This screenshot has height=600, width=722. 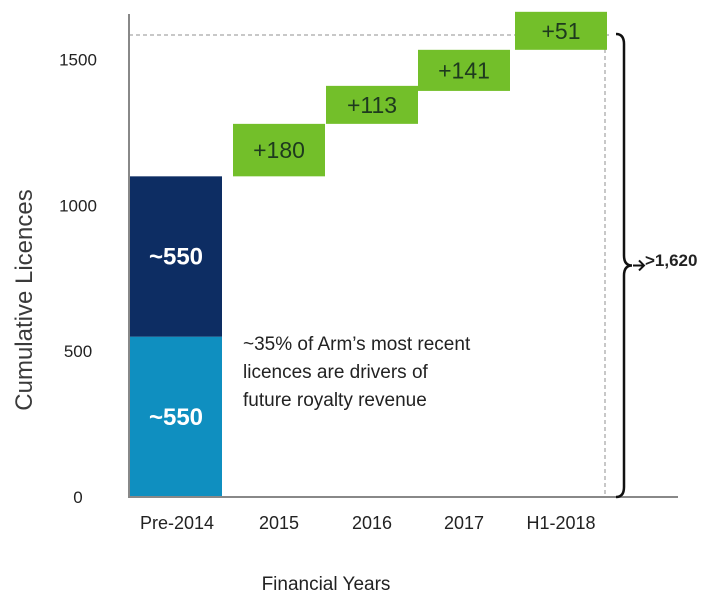 What do you see at coordinates (78, 205) in the screenshot?
I see `y-tick-label-1000: 1000` at bounding box center [78, 205].